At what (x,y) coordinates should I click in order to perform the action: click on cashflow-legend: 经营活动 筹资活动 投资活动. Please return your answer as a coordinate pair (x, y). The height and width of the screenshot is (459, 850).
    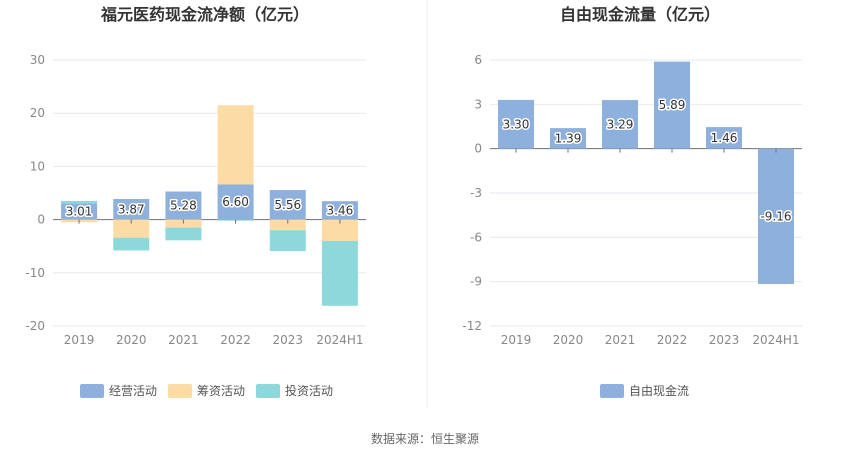
    Looking at the image, I should click on (206, 390).